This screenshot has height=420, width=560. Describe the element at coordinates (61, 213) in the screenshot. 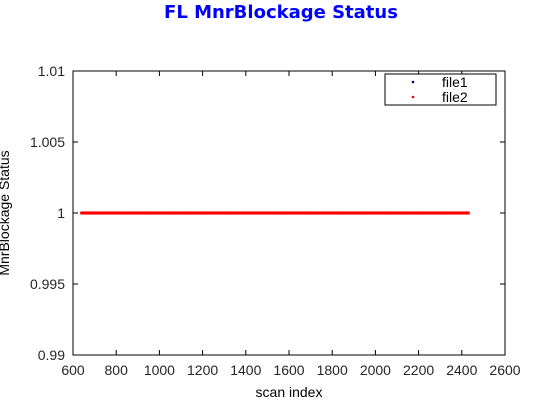

I see `y-tick-label: 1` at that location.